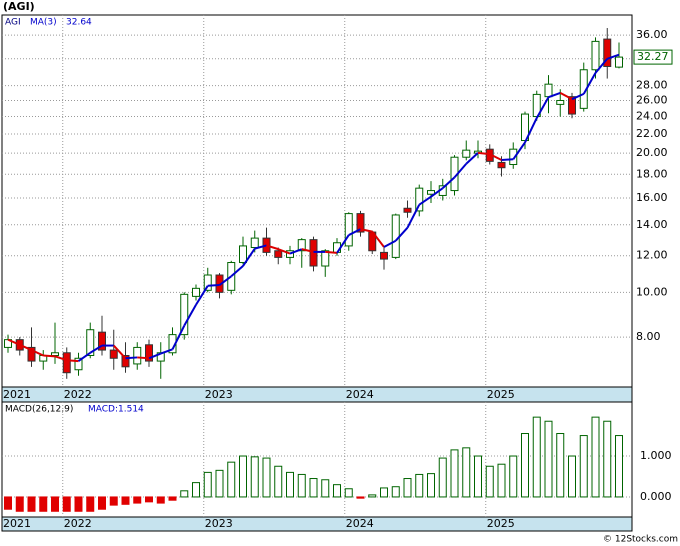 The width and height of the screenshot is (680, 546). Describe the element at coordinates (656, 496) in the screenshot. I see `y-tick-label: 0.000` at that location.